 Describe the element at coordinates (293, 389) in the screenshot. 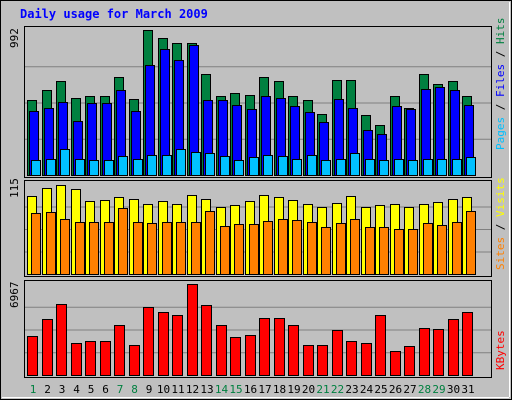

I see `day-label-19: 19` at that location.